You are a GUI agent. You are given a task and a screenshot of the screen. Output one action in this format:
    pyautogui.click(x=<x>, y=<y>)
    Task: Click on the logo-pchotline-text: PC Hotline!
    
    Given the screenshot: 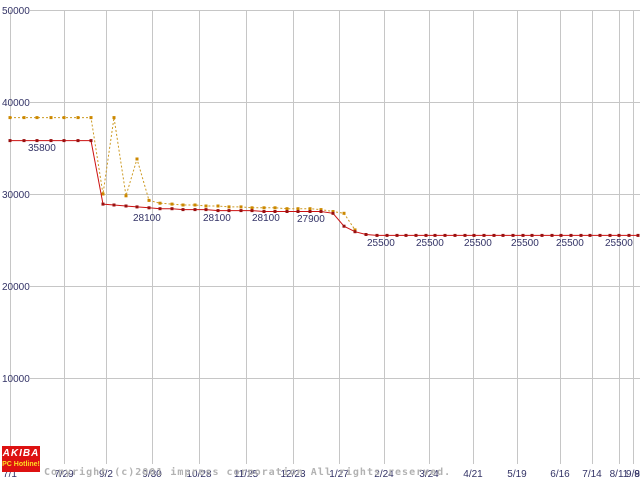 What is the action you would take?
    pyautogui.click(x=21, y=464)
    